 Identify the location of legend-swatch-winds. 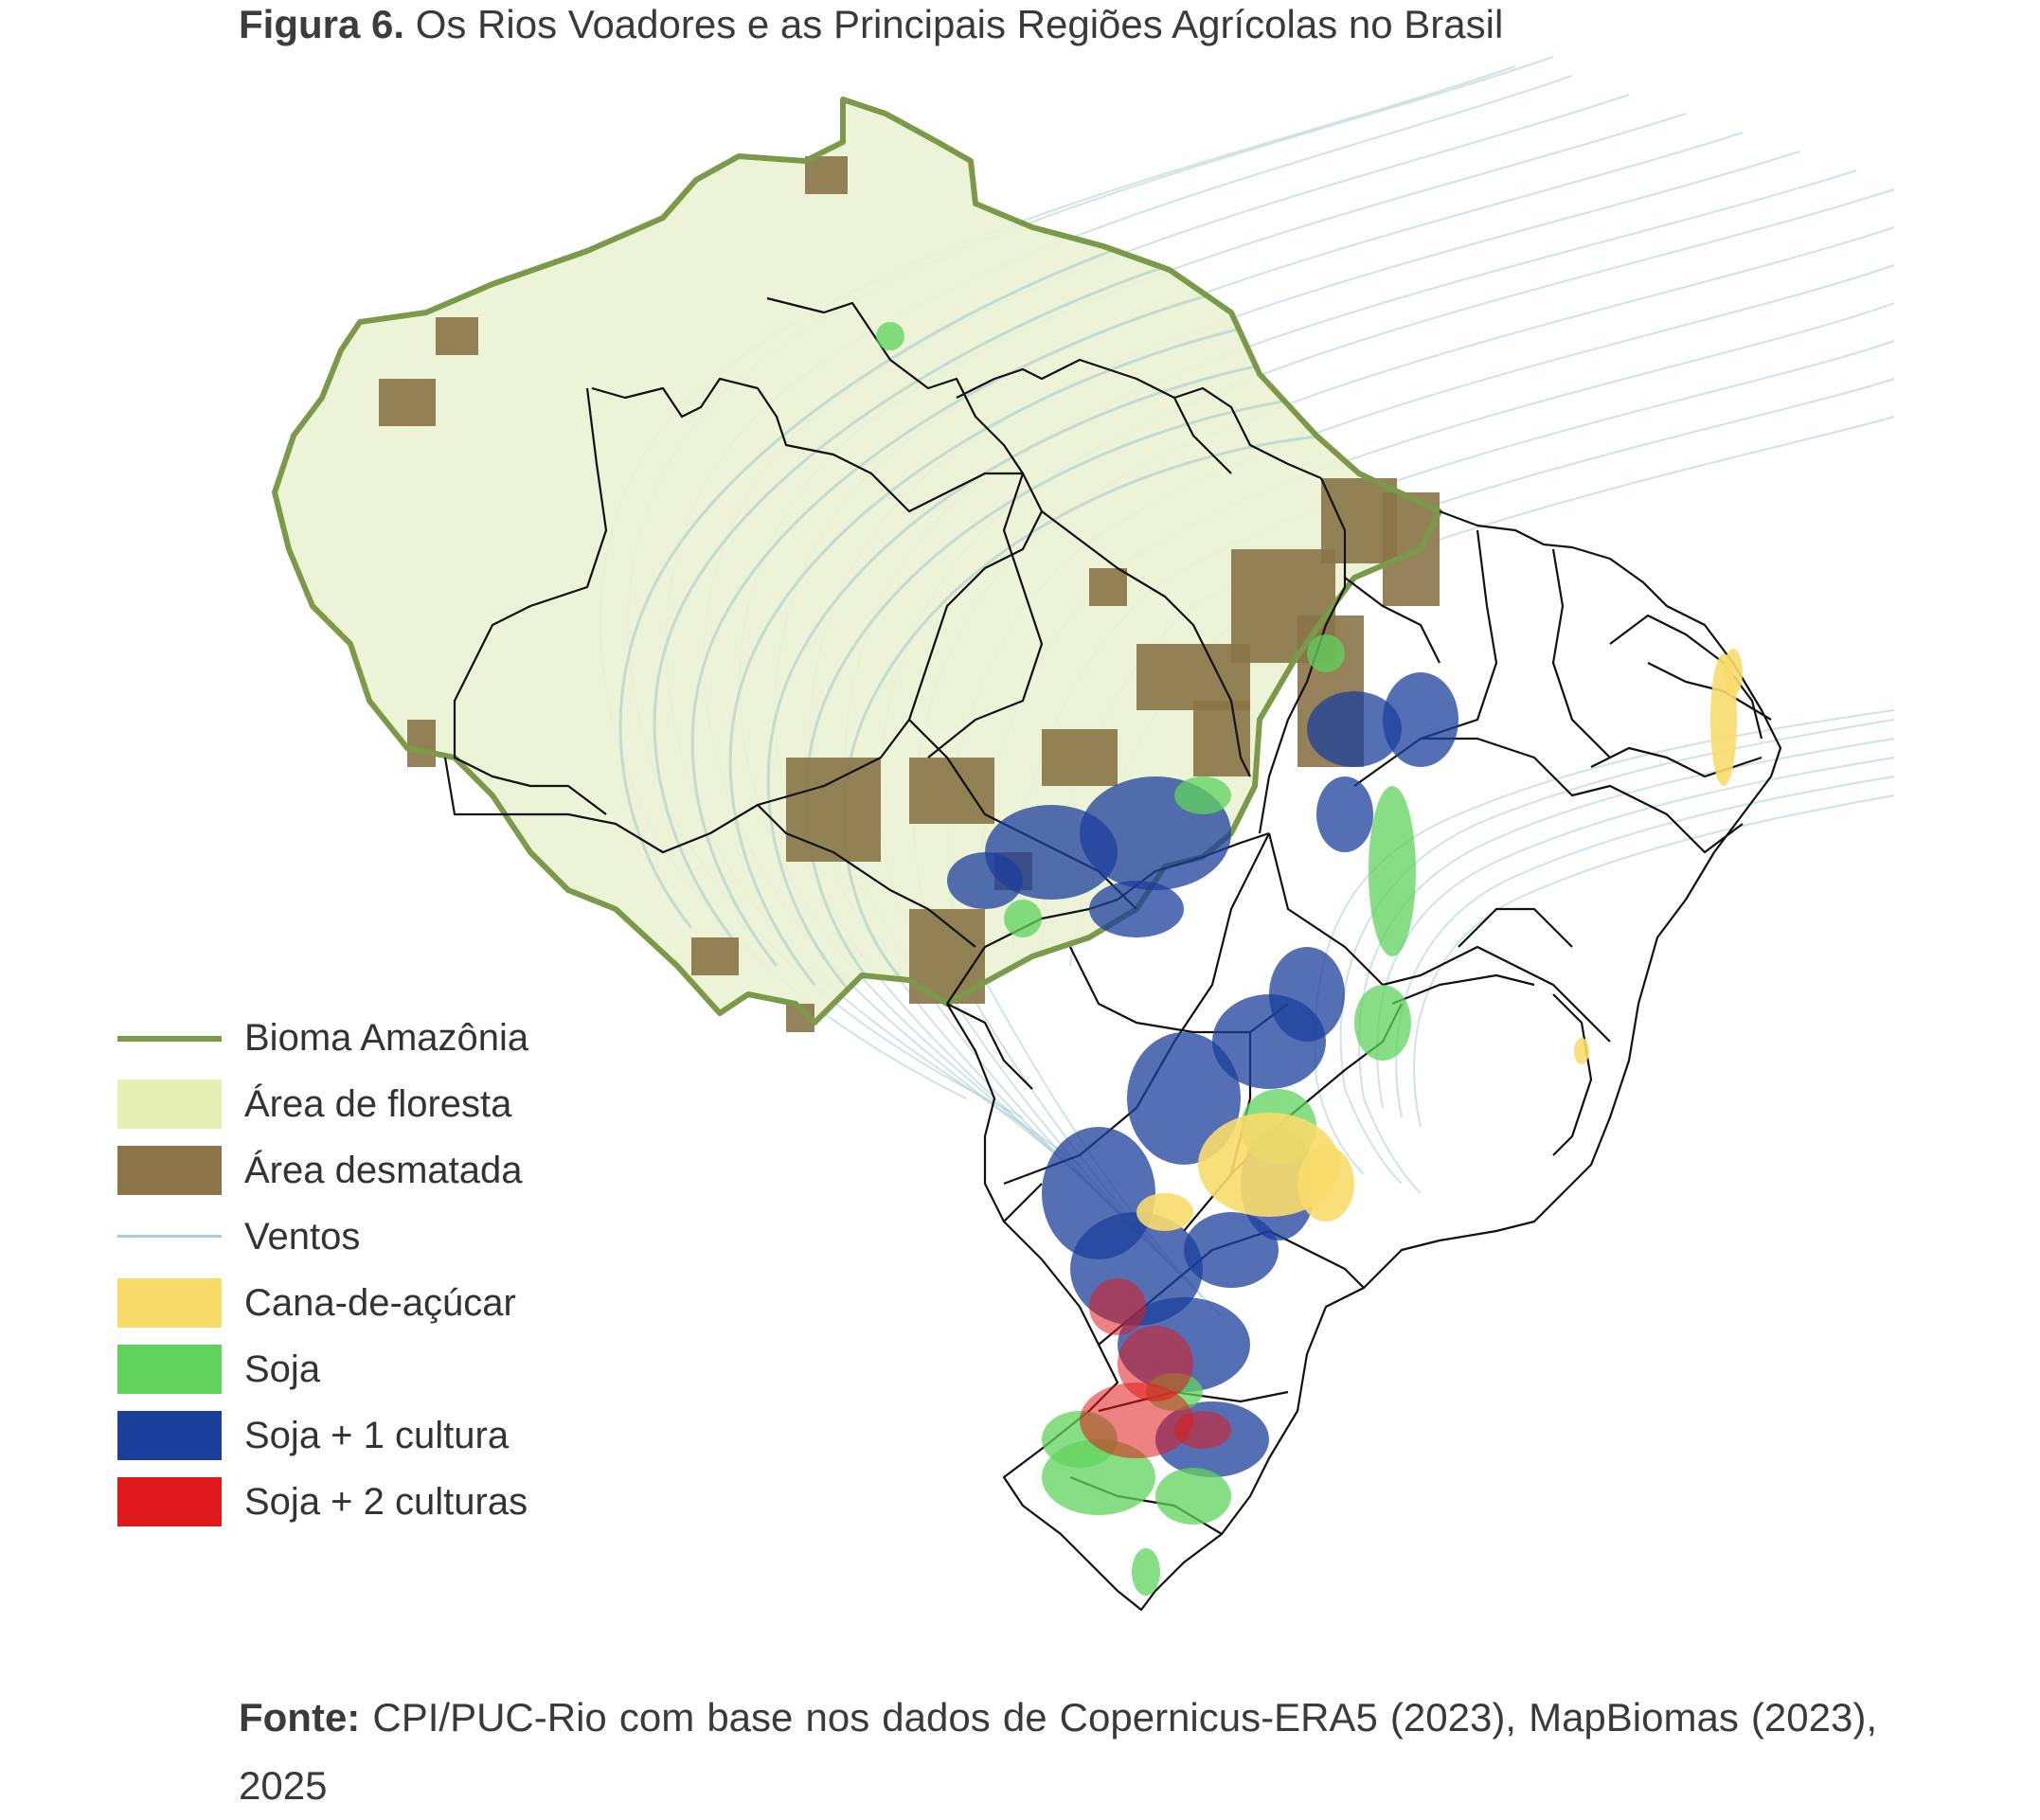
(169, 1236).